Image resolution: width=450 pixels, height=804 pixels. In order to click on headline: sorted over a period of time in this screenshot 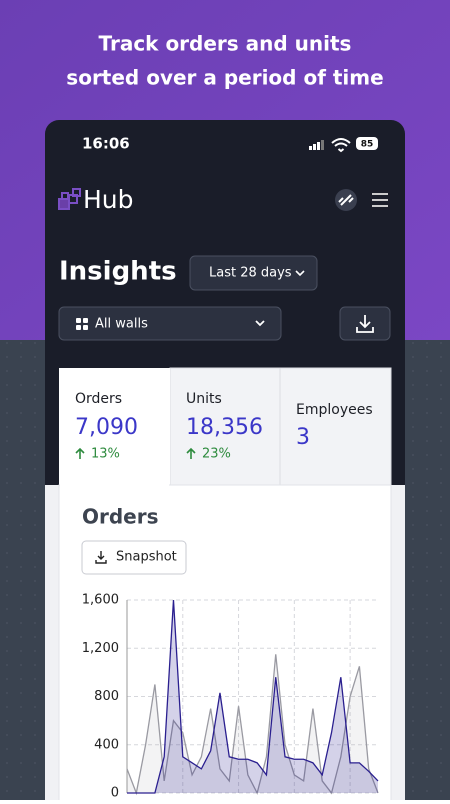, I will do `click(224, 78)`.